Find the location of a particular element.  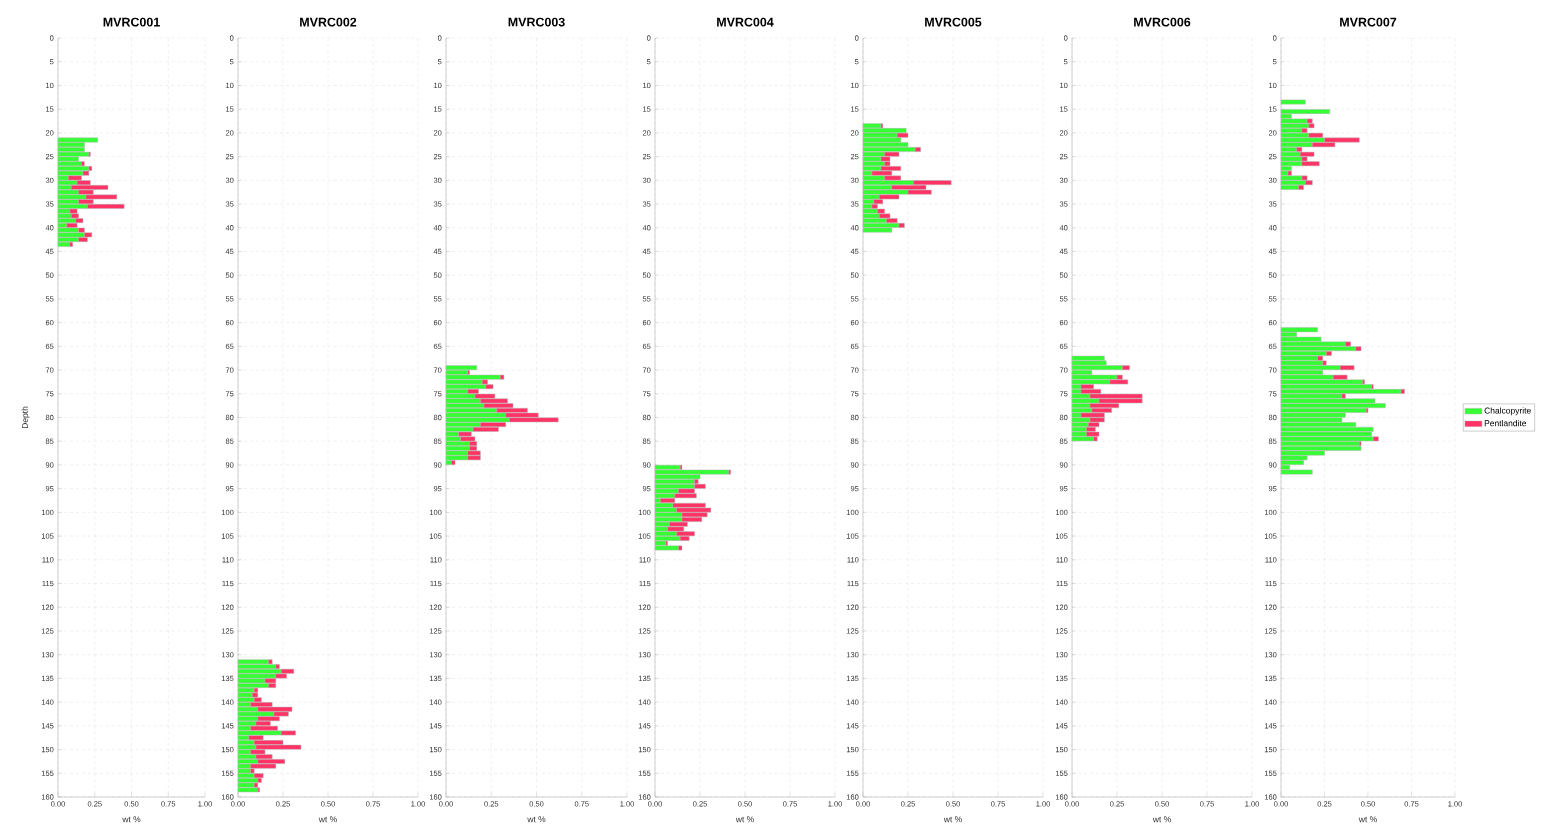

chart-title: MVRC003 is located at coordinates (536, 22).